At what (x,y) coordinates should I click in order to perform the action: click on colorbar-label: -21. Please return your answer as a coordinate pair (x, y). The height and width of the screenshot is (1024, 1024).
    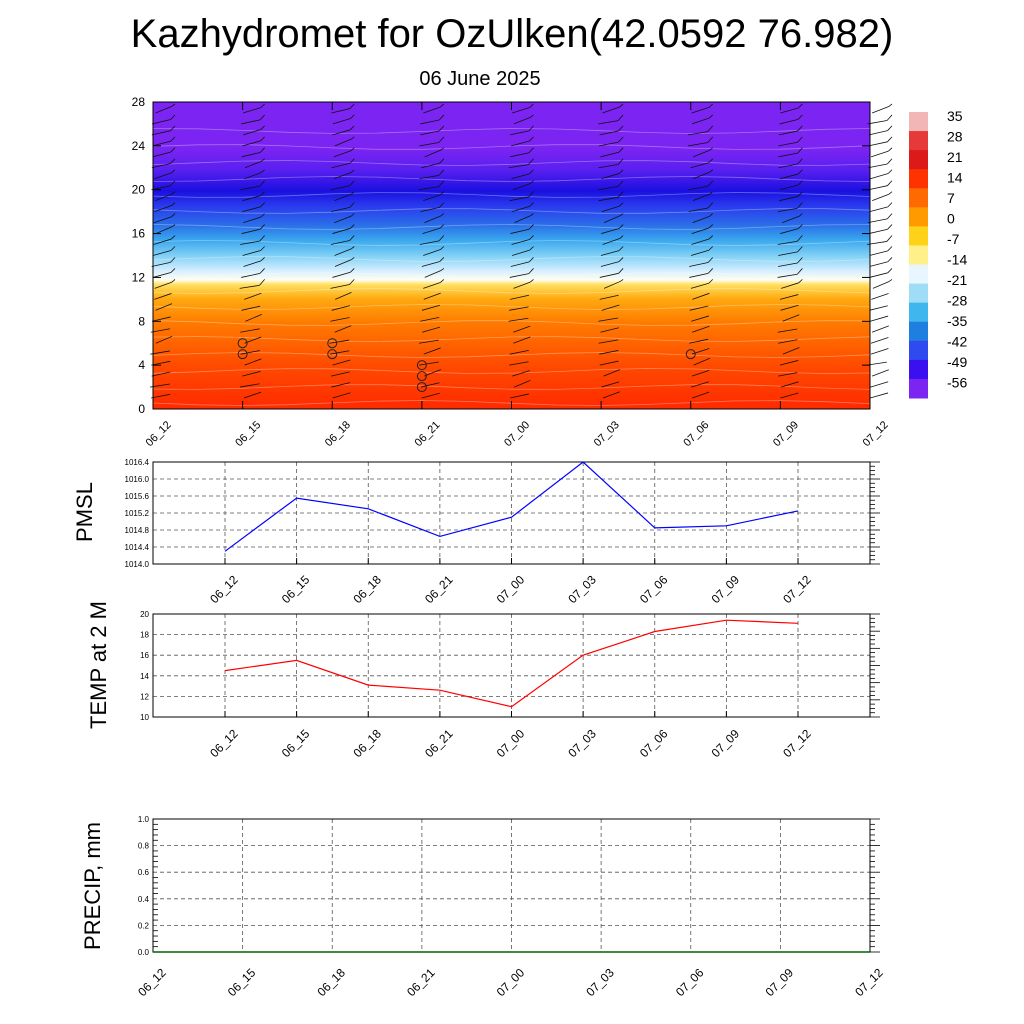
    Looking at the image, I should click on (957, 280).